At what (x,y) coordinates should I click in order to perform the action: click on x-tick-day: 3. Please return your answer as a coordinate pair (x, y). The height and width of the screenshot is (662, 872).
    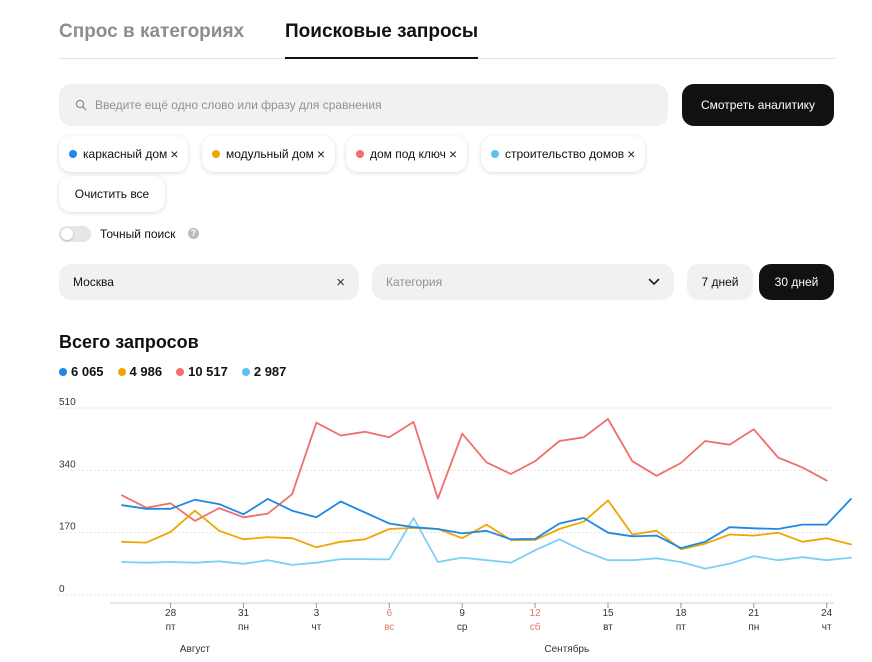
    Looking at the image, I should click on (317, 613).